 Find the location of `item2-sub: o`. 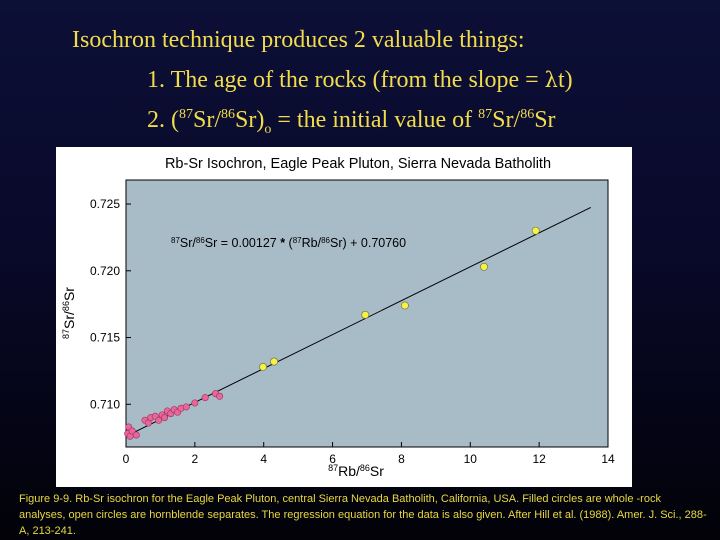

item2-sub: o is located at coordinates (268, 129).